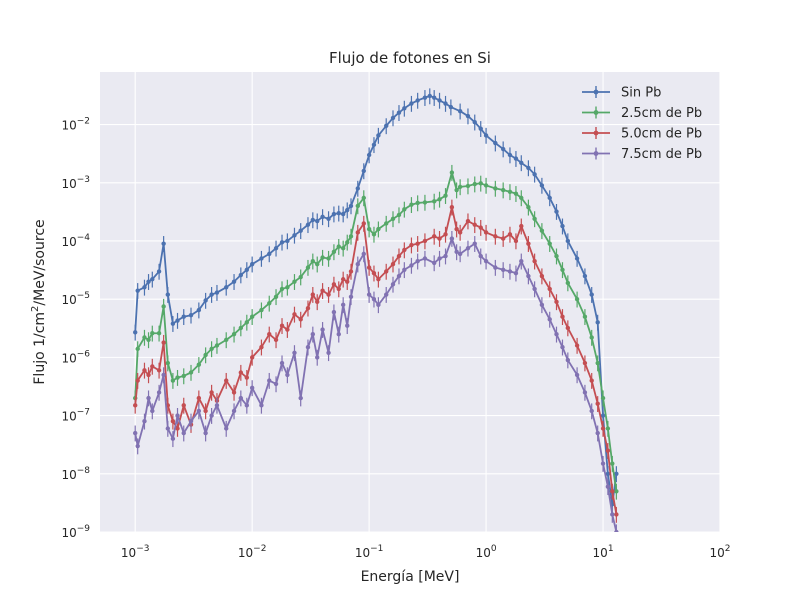 The image size is (800, 600). What do you see at coordinates (75, 183) in the screenshot?
I see `y-tick-label: 10⁻³` at bounding box center [75, 183].